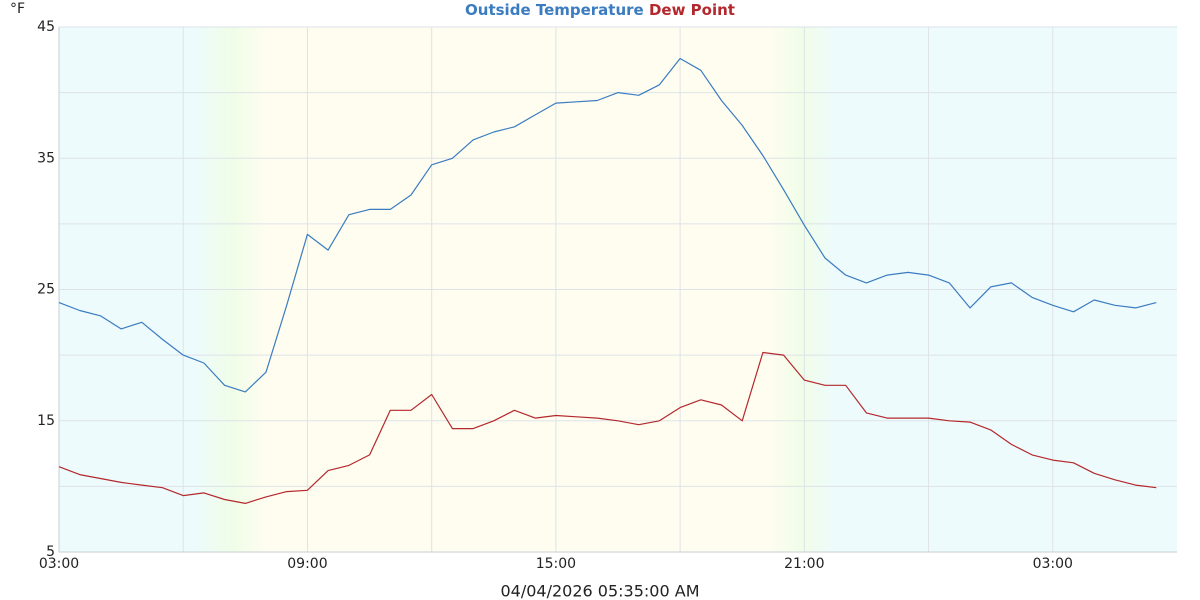  I want to click on y-tick-label: 35, so click(46, 158).